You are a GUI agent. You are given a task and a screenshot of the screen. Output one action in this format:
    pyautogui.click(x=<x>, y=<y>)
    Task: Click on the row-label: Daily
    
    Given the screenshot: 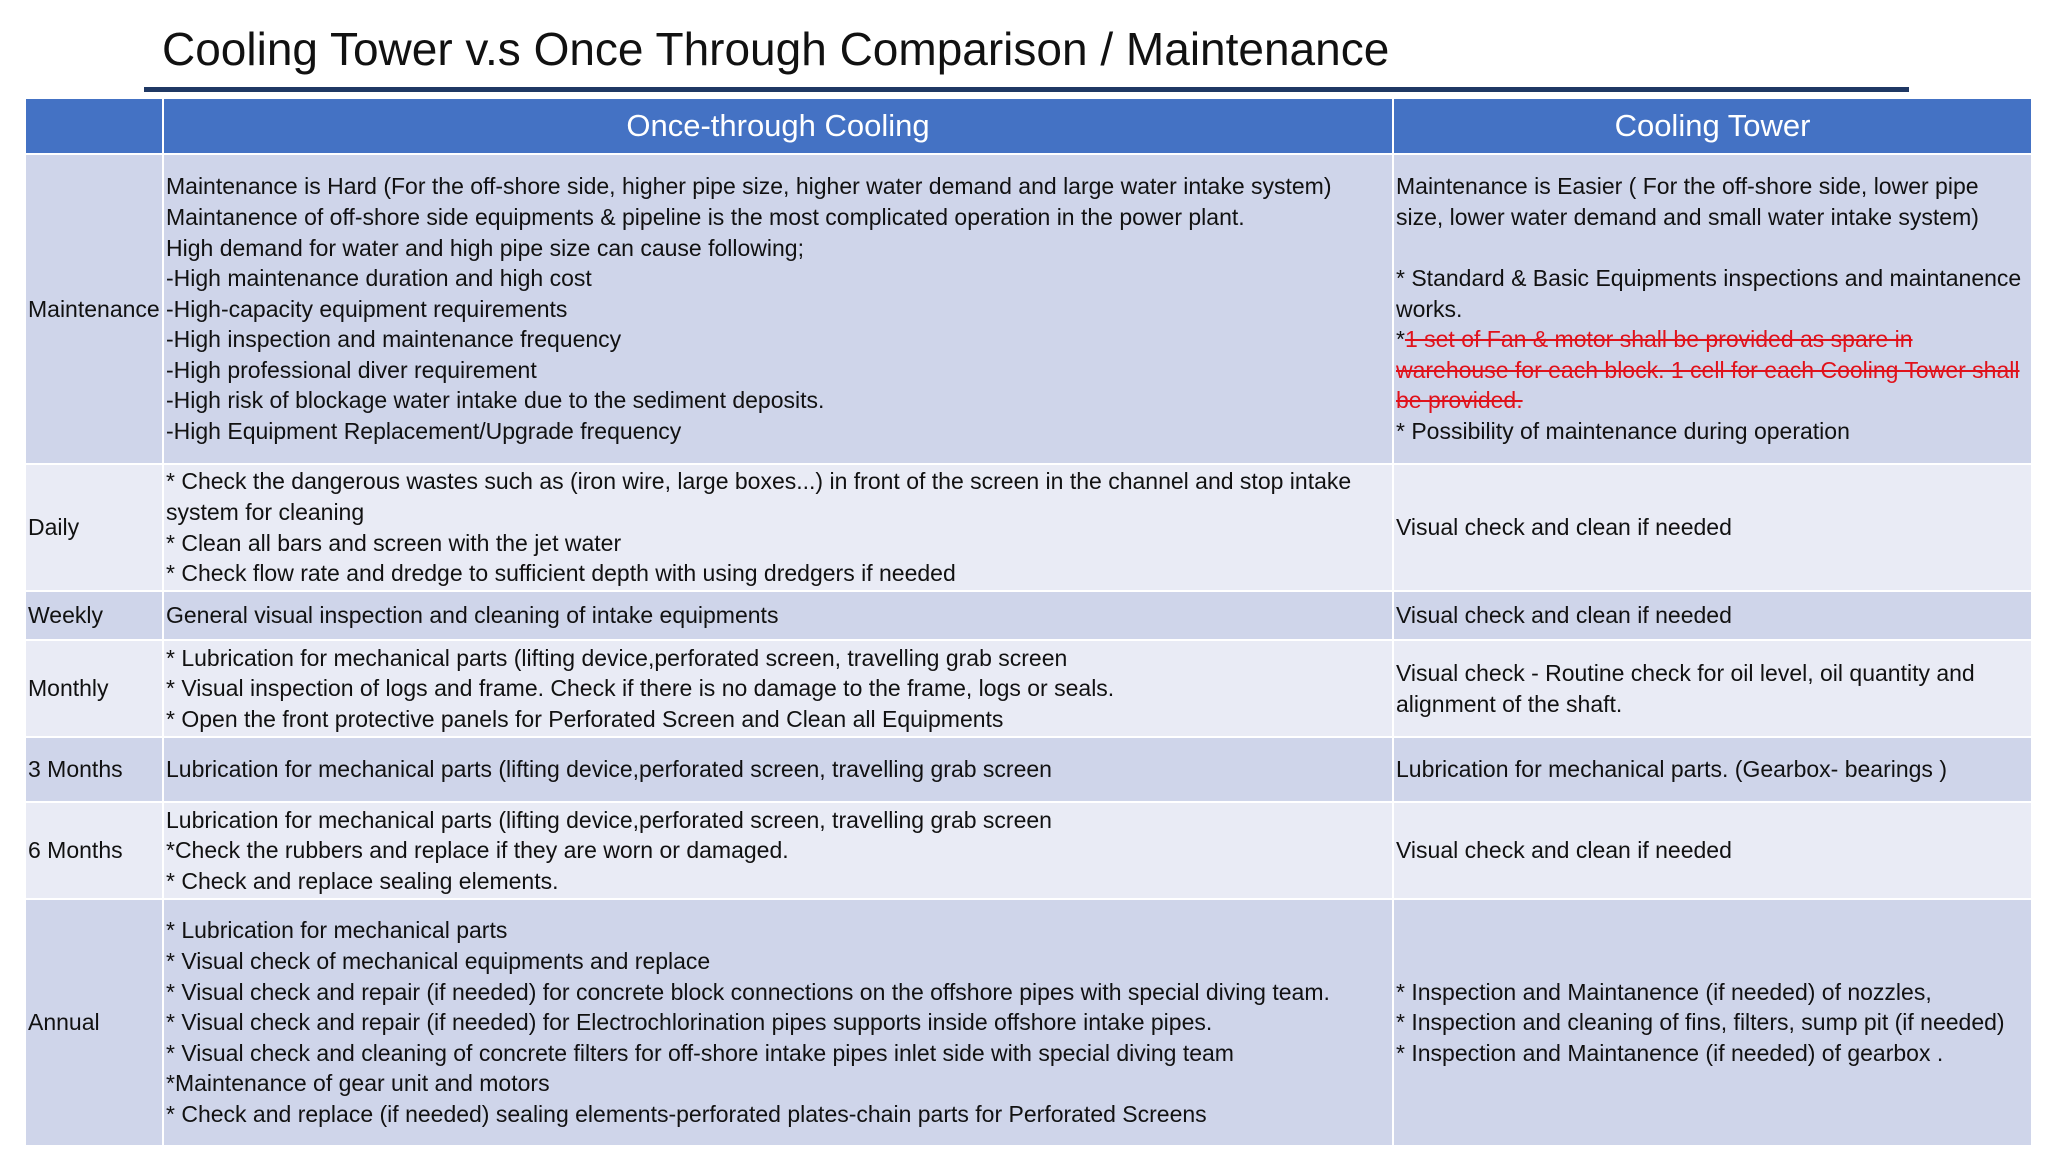 What is the action you would take?
    pyautogui.click(x=94, y=527)
    